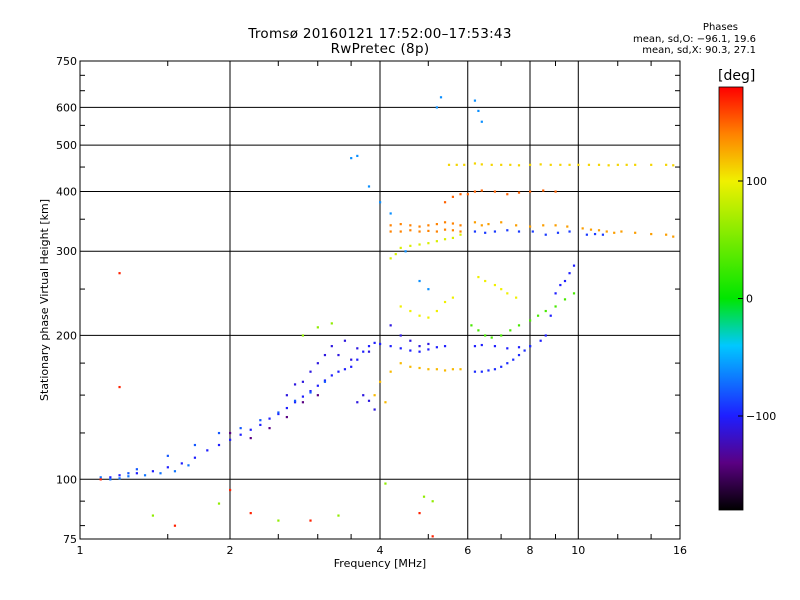  I want to click on colorbar-tick-label: −100, so click(761, 416).